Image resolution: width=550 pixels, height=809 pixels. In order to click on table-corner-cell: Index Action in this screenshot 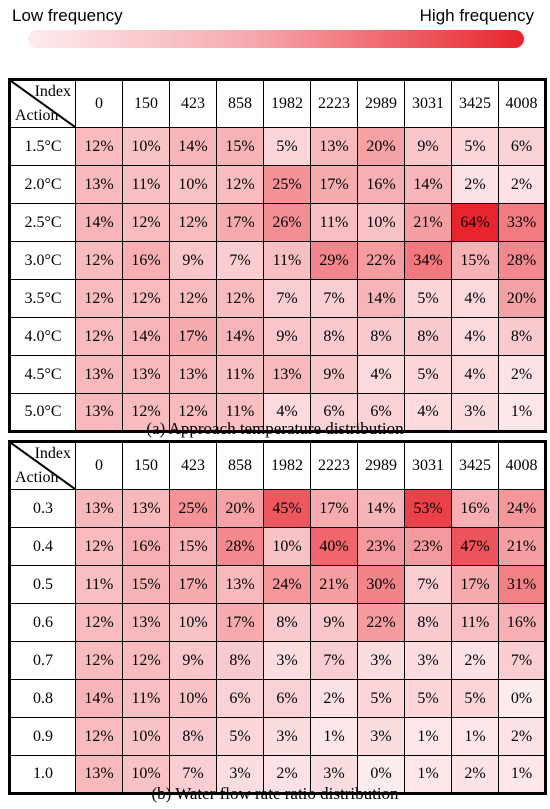, I will do `click(42, 103)`.